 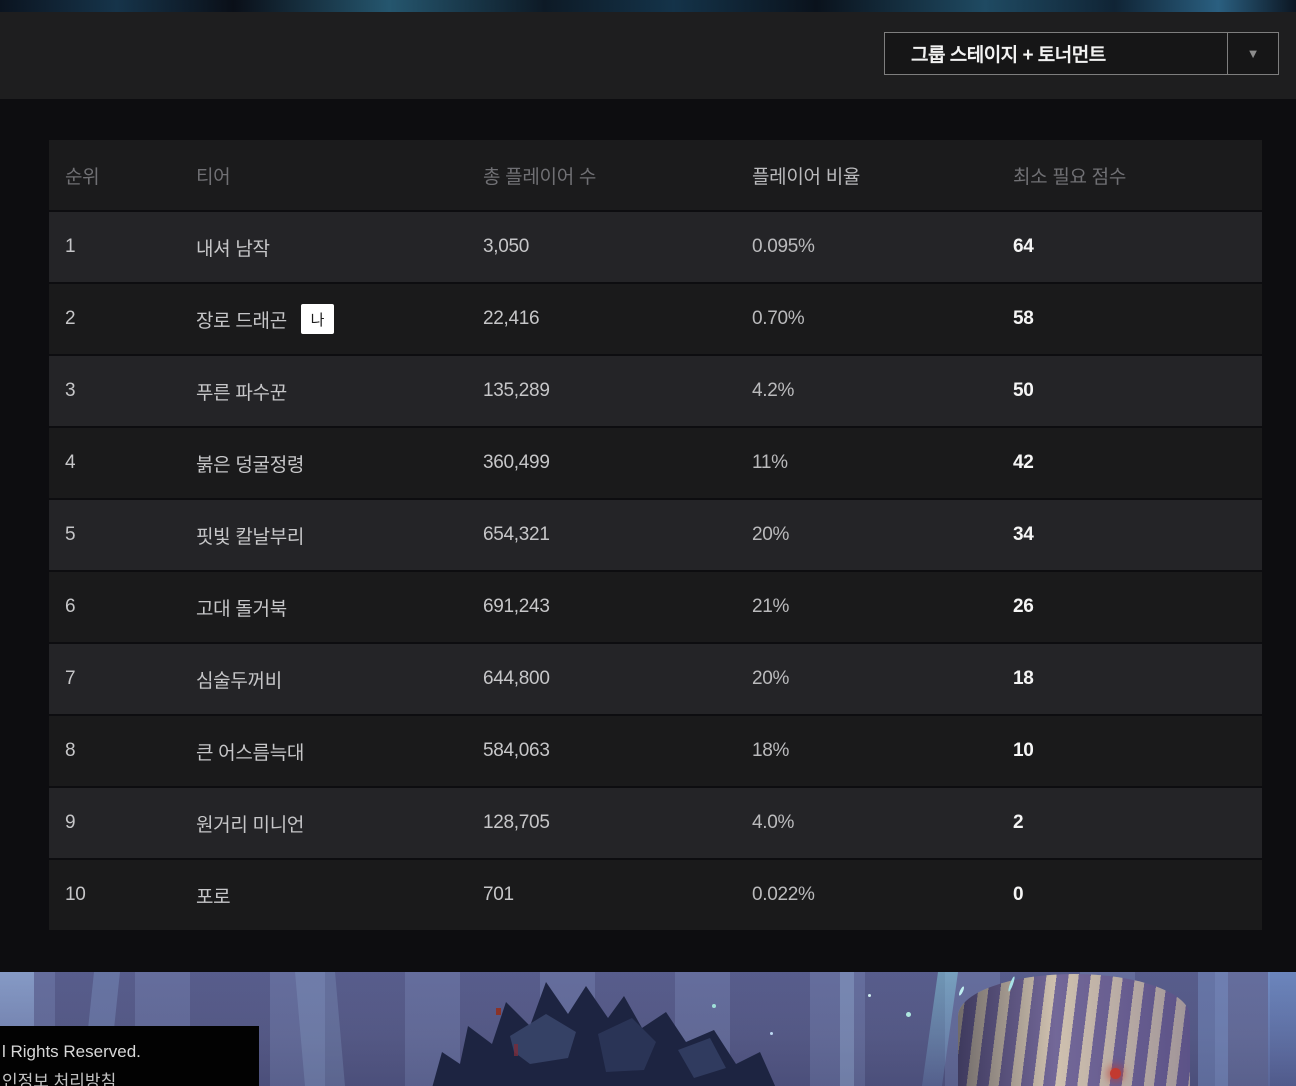 What do you see at coordinates (655, 175) in the screenshot?
I see `tier-table-header-row: 순위 티어 총 플레이어 수 플레이어 비율 최소 필요 점수` at bounding box center [655, 175].